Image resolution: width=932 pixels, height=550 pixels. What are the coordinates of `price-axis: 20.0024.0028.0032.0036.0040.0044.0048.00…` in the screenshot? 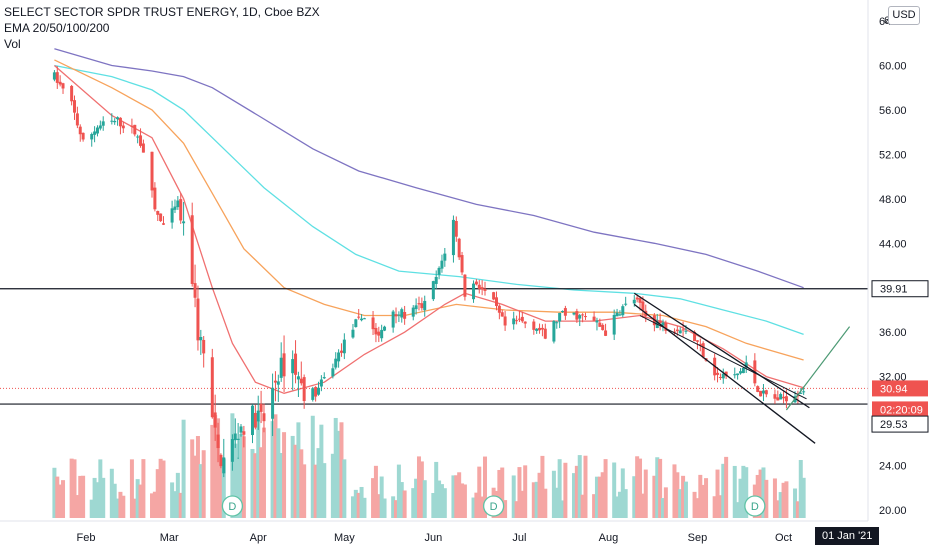 It's located at (898, 260).